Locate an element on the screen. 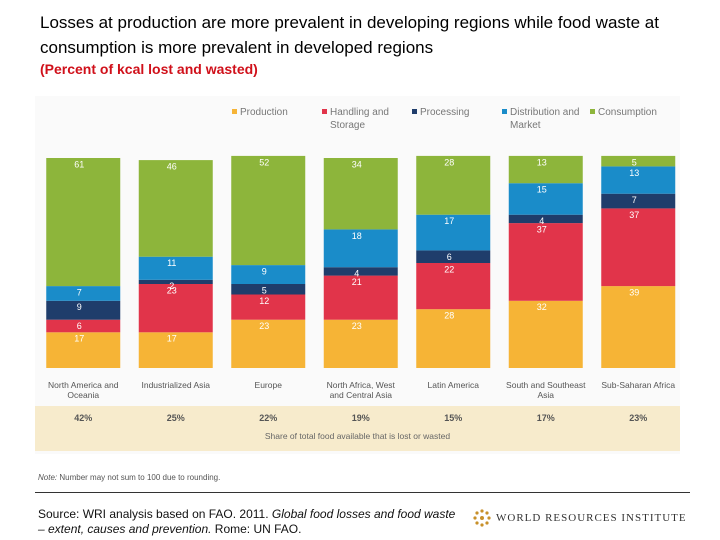 The image size is (720, 540). category-label: Industrialized Asia is located at coordinates (175, 385).